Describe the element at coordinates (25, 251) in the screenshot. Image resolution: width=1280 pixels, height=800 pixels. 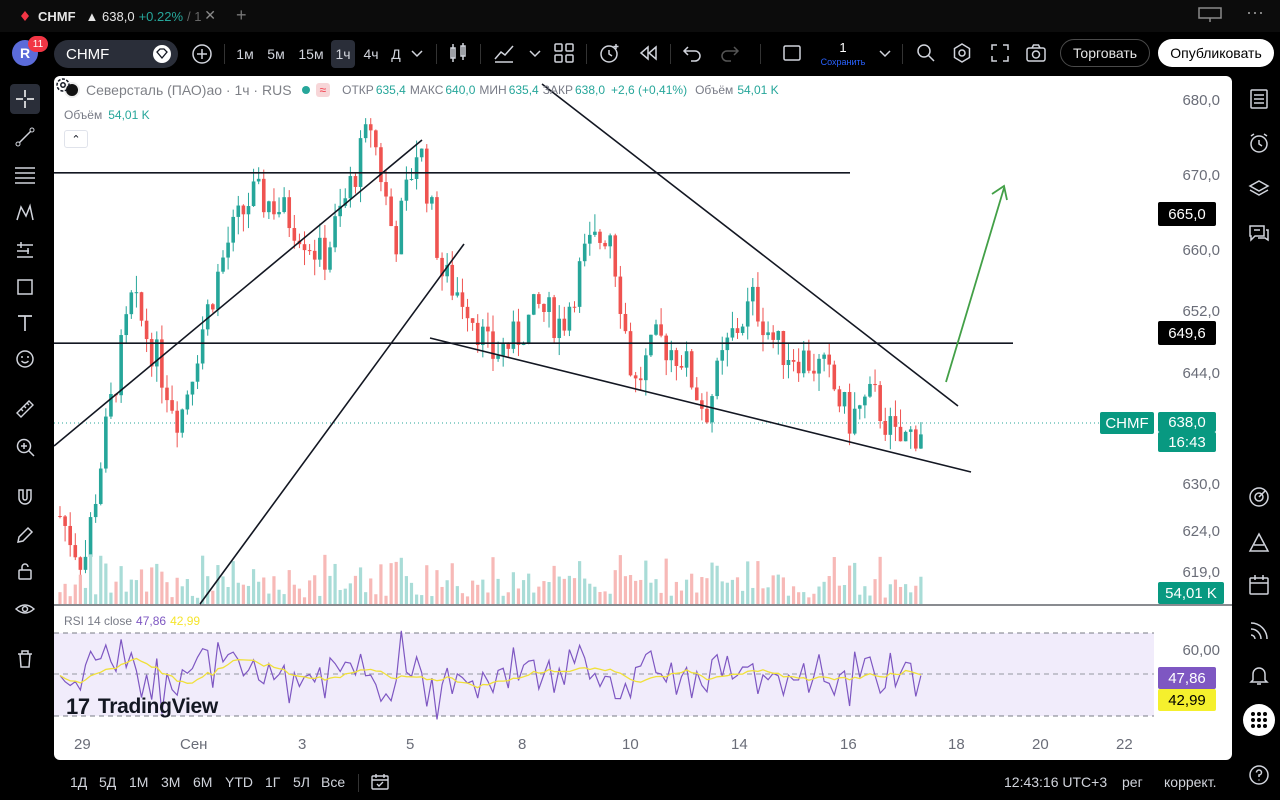
I see `forecast-tool` at that location.